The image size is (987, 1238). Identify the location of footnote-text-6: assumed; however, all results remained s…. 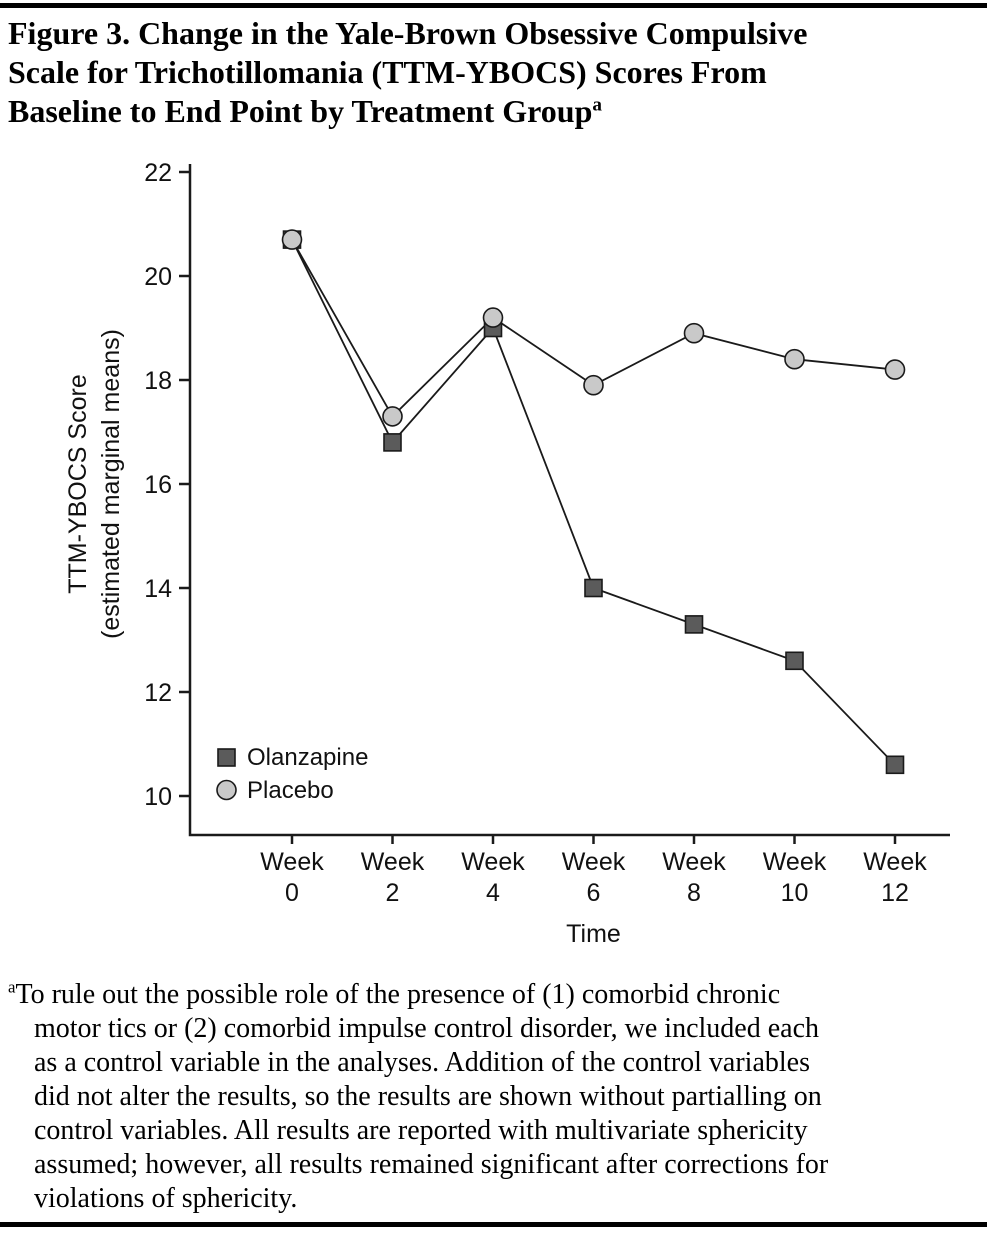
(431, 1164).